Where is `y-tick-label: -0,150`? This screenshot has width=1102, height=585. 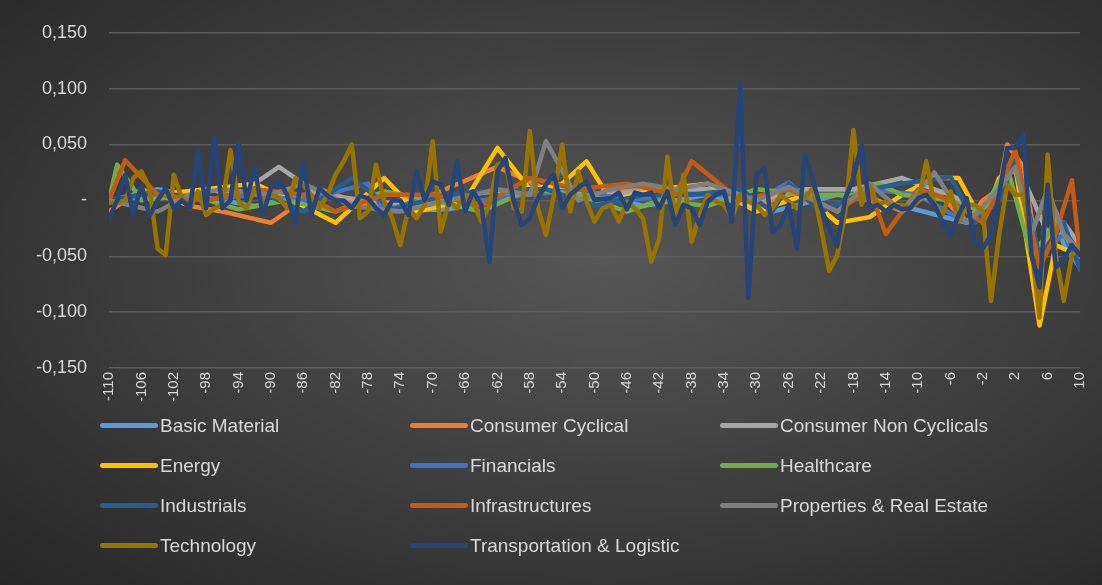
y-tick-label: -0,150 is located at coordinates (61, 366).